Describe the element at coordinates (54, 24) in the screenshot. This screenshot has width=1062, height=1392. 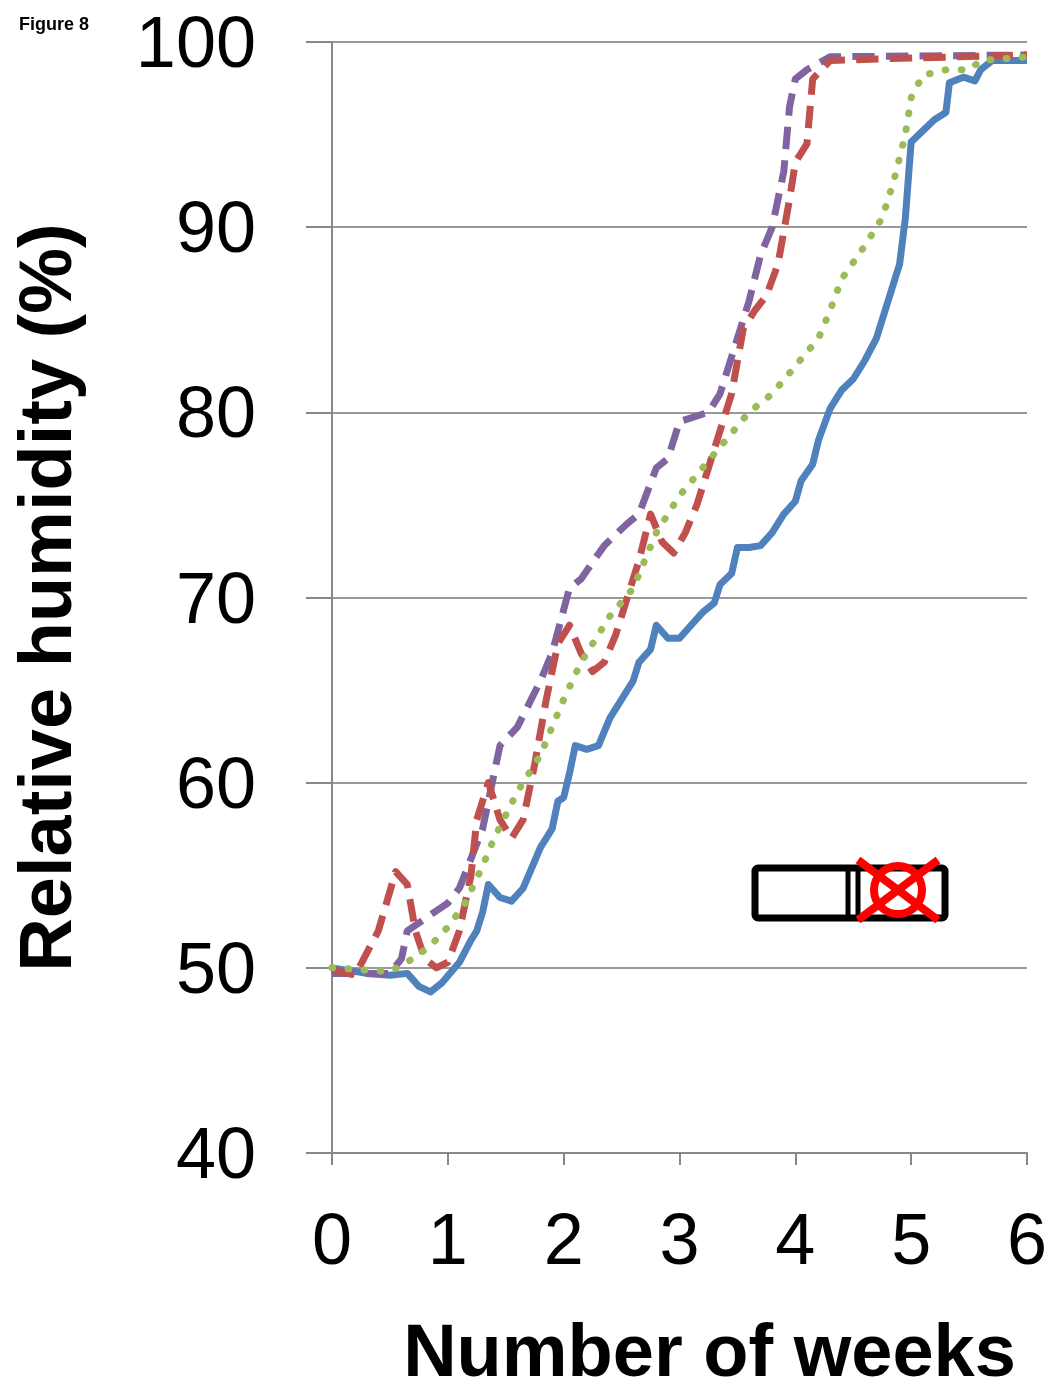
I see `text: Figure 8` at that location.